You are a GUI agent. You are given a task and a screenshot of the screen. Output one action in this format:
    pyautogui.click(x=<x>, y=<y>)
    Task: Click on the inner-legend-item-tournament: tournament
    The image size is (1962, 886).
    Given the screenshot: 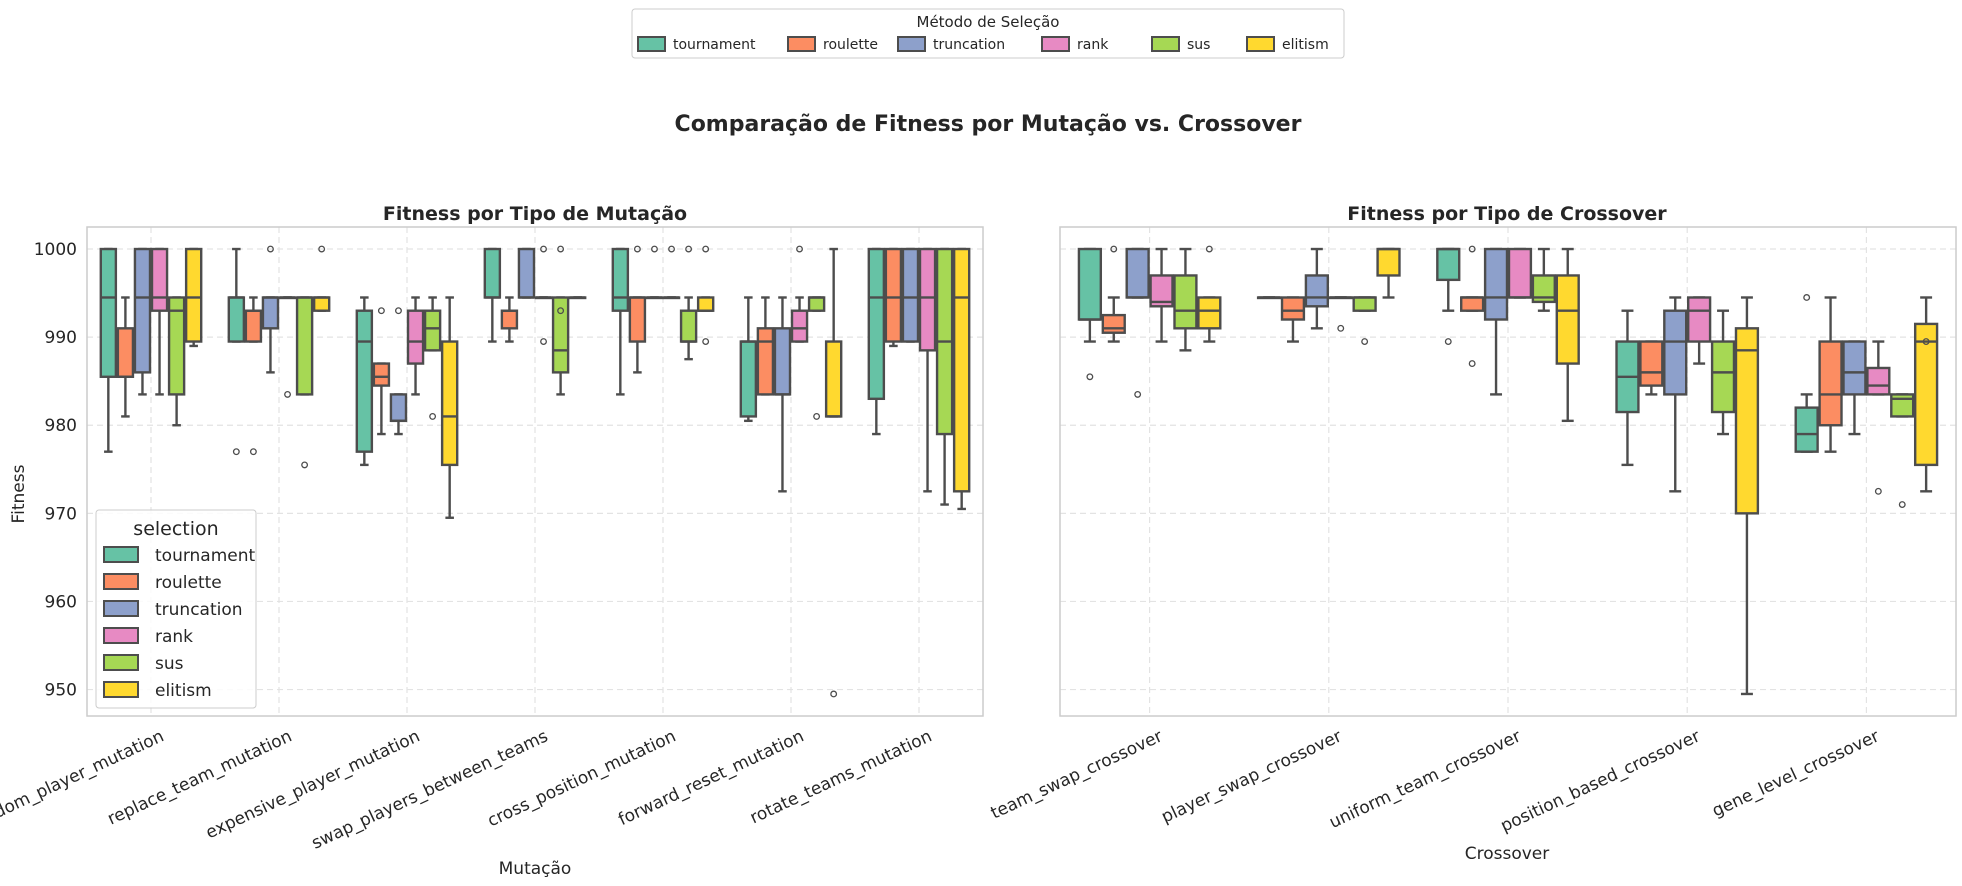 What is the action you would take?
    pyautogui.click(x=179, y=556)
    